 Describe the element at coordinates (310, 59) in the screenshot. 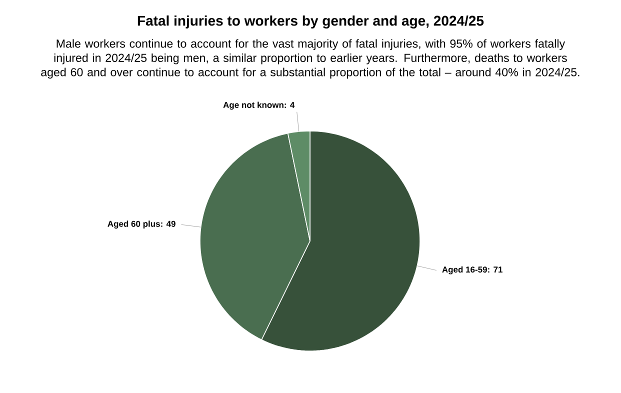

I see `chart-subtitle: Male workers continue to account for the vast majority of fatal injuries, with 95% of workers fatally injured in 2024/25 being men, a similar proportion to earlier years. Furthermore, deaths to workers aged 60 and over continue to account for a substantial proportion of the total – around 40% in 2024/25.` at that location.